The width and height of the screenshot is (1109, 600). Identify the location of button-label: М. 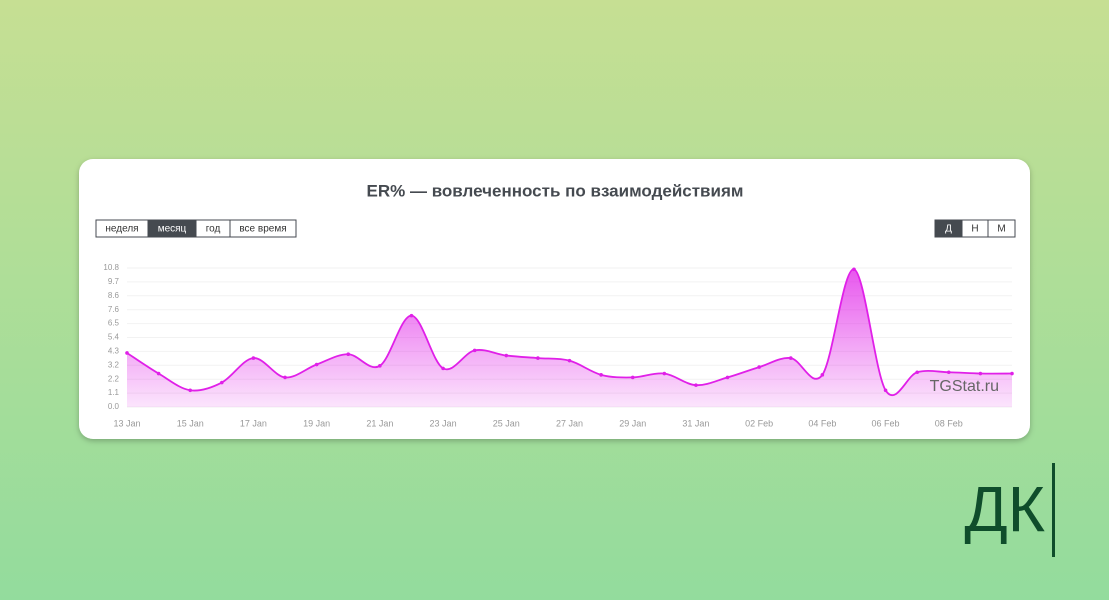
(1001, 229).